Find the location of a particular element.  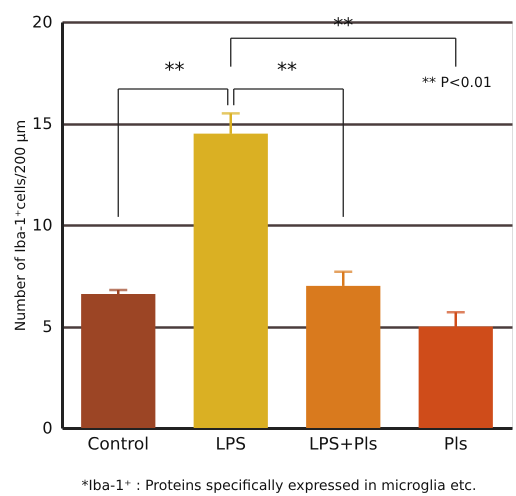

x-tick-label: LPS is located at coordinates (230, 444).